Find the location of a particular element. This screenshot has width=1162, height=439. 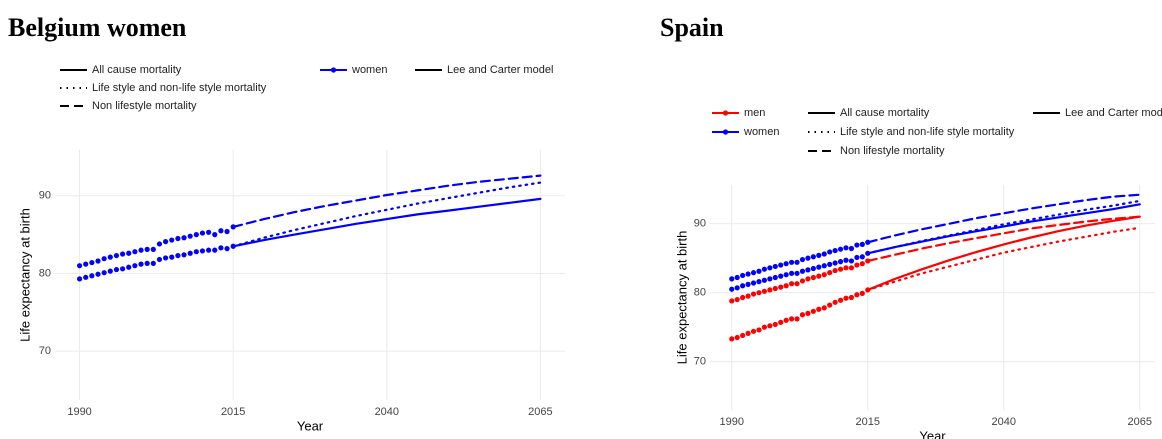

legend-label: All cause mortality is located at coordinates (885, 113).